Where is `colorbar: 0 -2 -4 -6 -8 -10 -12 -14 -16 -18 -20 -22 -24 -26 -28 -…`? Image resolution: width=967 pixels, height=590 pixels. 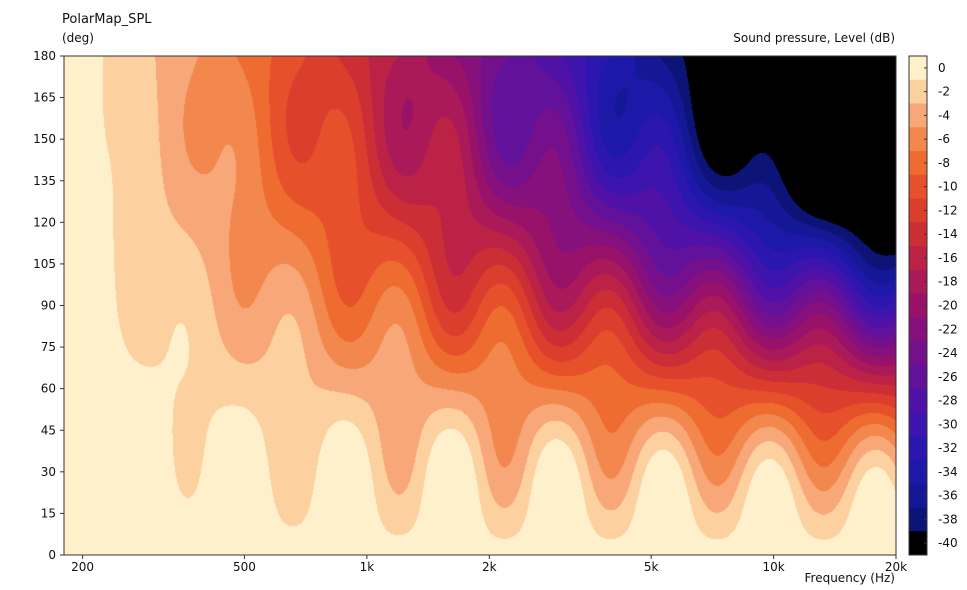
colorbar: 0 -2 -4 -6 -8 -10 -12 -14 -16 -18 -20 -22 -24 -26 -28 -… is located at coordinates (933, 305).